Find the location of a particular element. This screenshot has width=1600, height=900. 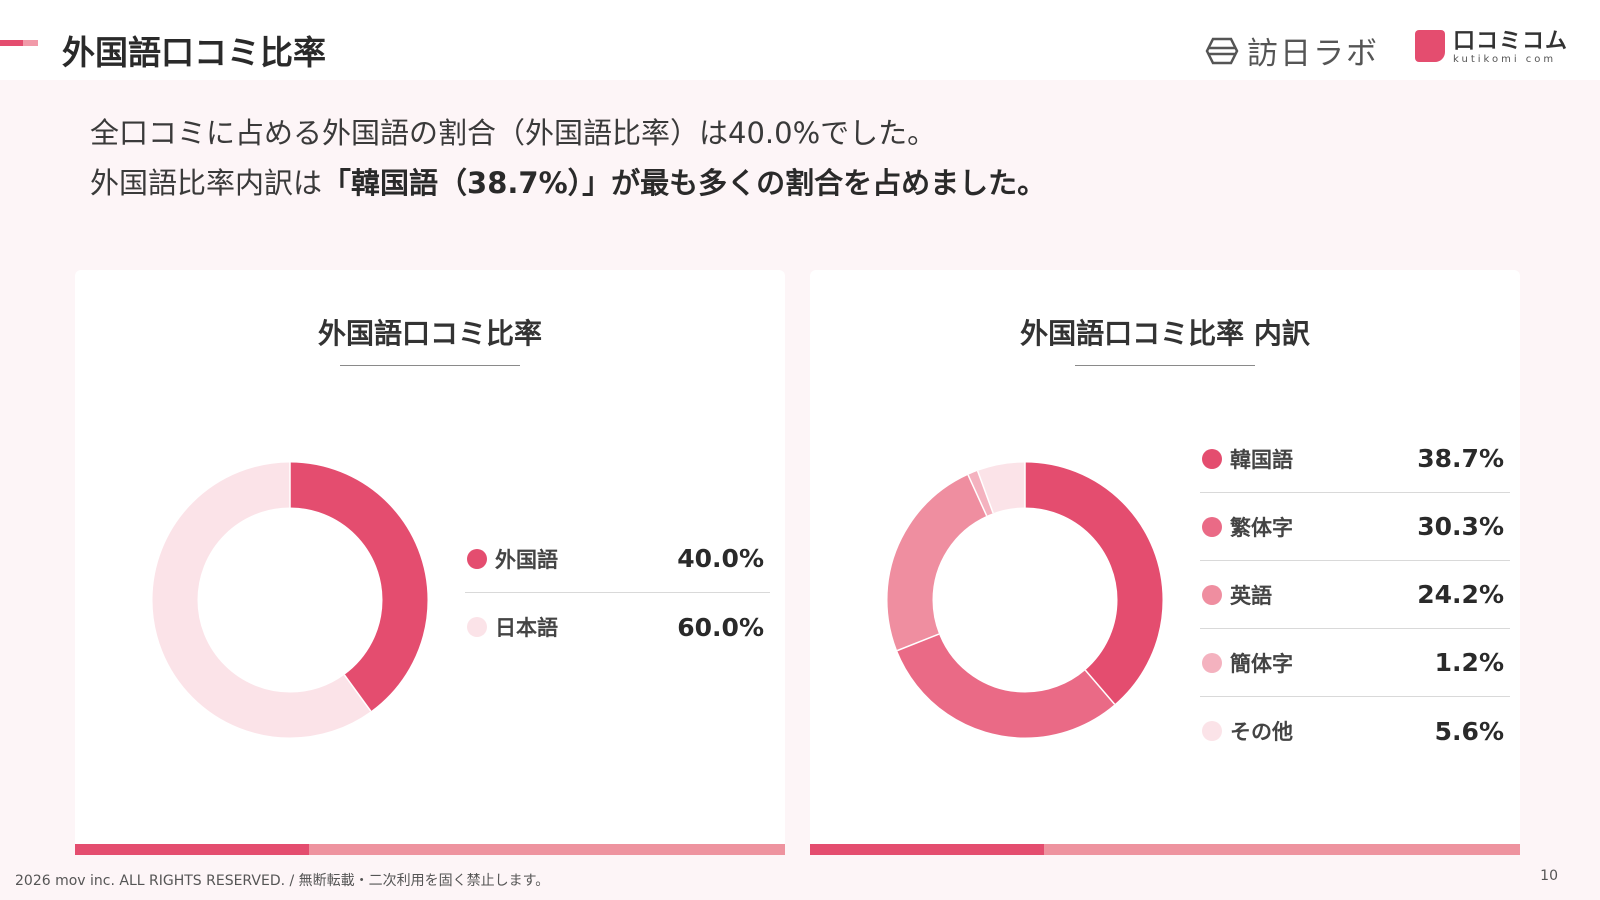

legend-item: 外国語 40.0% is located at coordinates (617, 559).